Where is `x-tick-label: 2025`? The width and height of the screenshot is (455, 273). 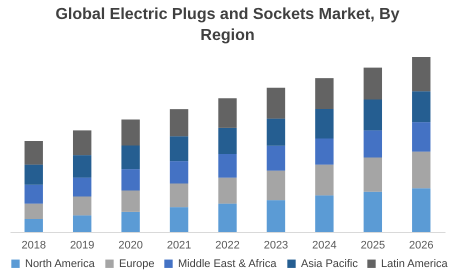 x-tick-label: 2025 is located at coordinates (373, 246).